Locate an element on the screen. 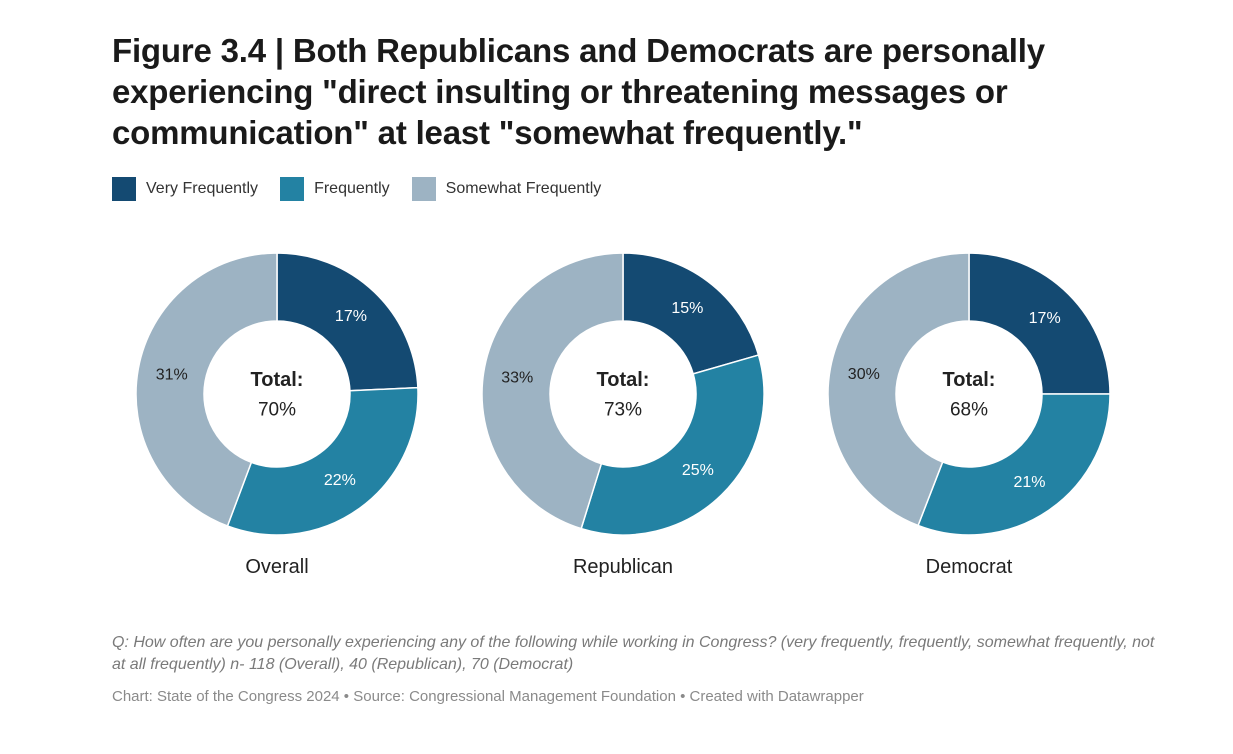 Image resolution: width=1233 pixels, height=754 pixels. slice-democrat-somewhat-frequently is located at coordinates (898, 389).